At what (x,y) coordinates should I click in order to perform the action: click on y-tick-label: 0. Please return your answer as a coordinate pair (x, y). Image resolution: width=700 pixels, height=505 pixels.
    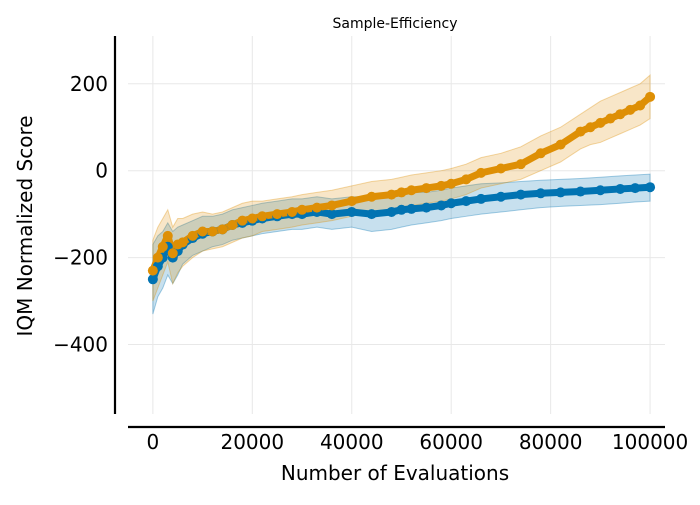
    Looking at the image, I should click on (101, 171).